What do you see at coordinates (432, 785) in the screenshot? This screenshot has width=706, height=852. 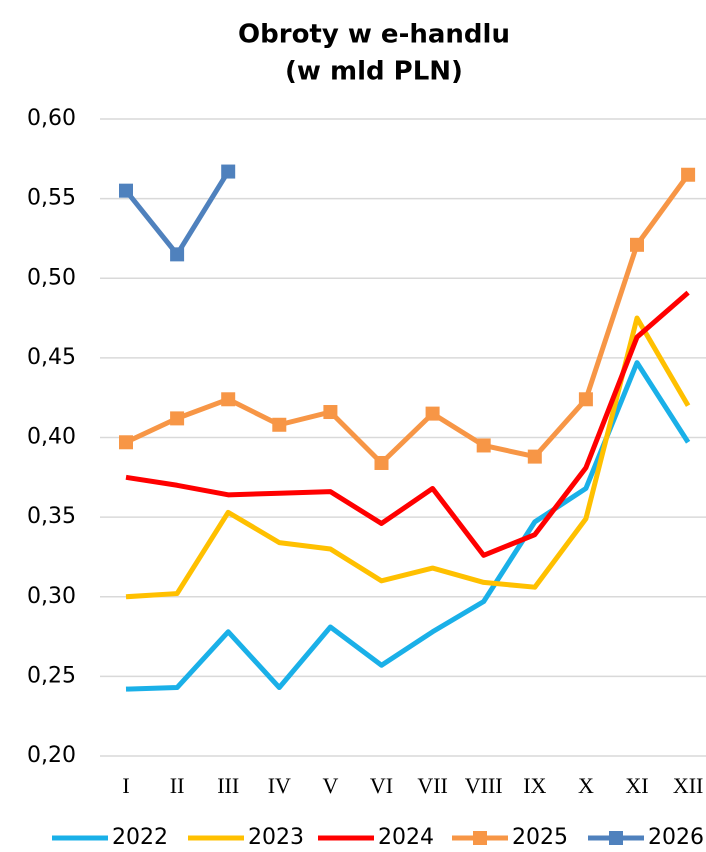 I see `x-tick-label: VII` at bounding box center [432, 785].